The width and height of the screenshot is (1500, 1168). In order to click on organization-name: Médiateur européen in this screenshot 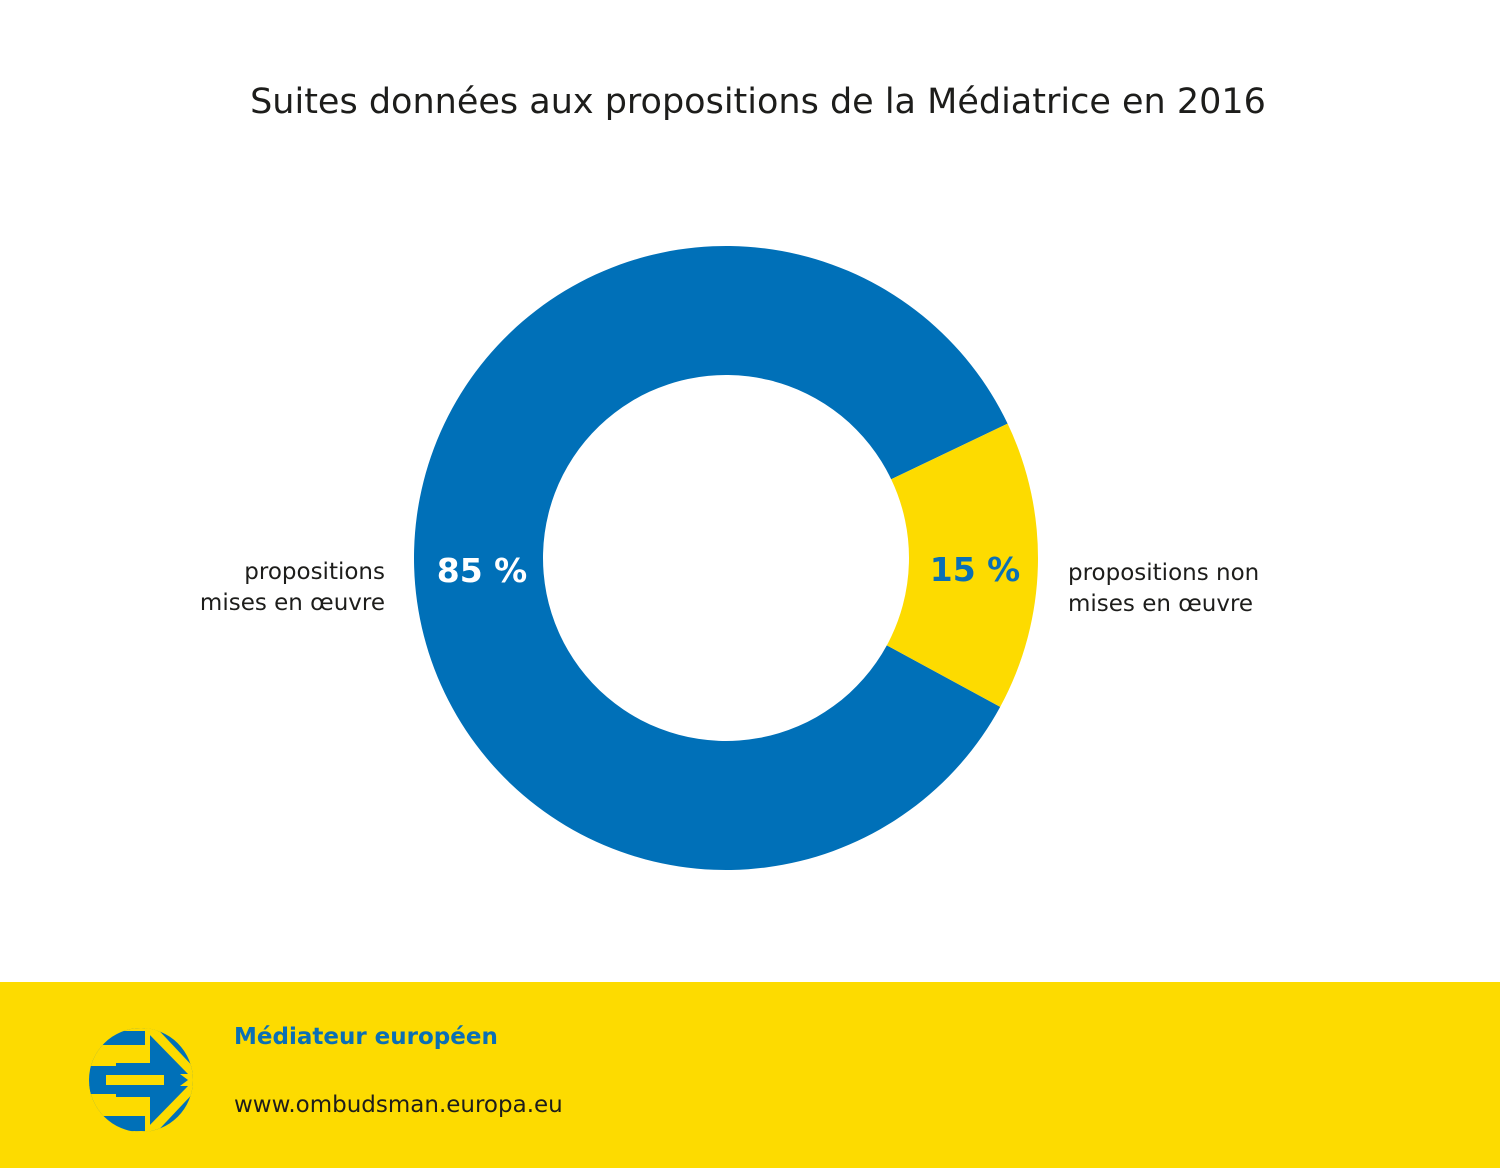, I will do `click(366, 1037)`.